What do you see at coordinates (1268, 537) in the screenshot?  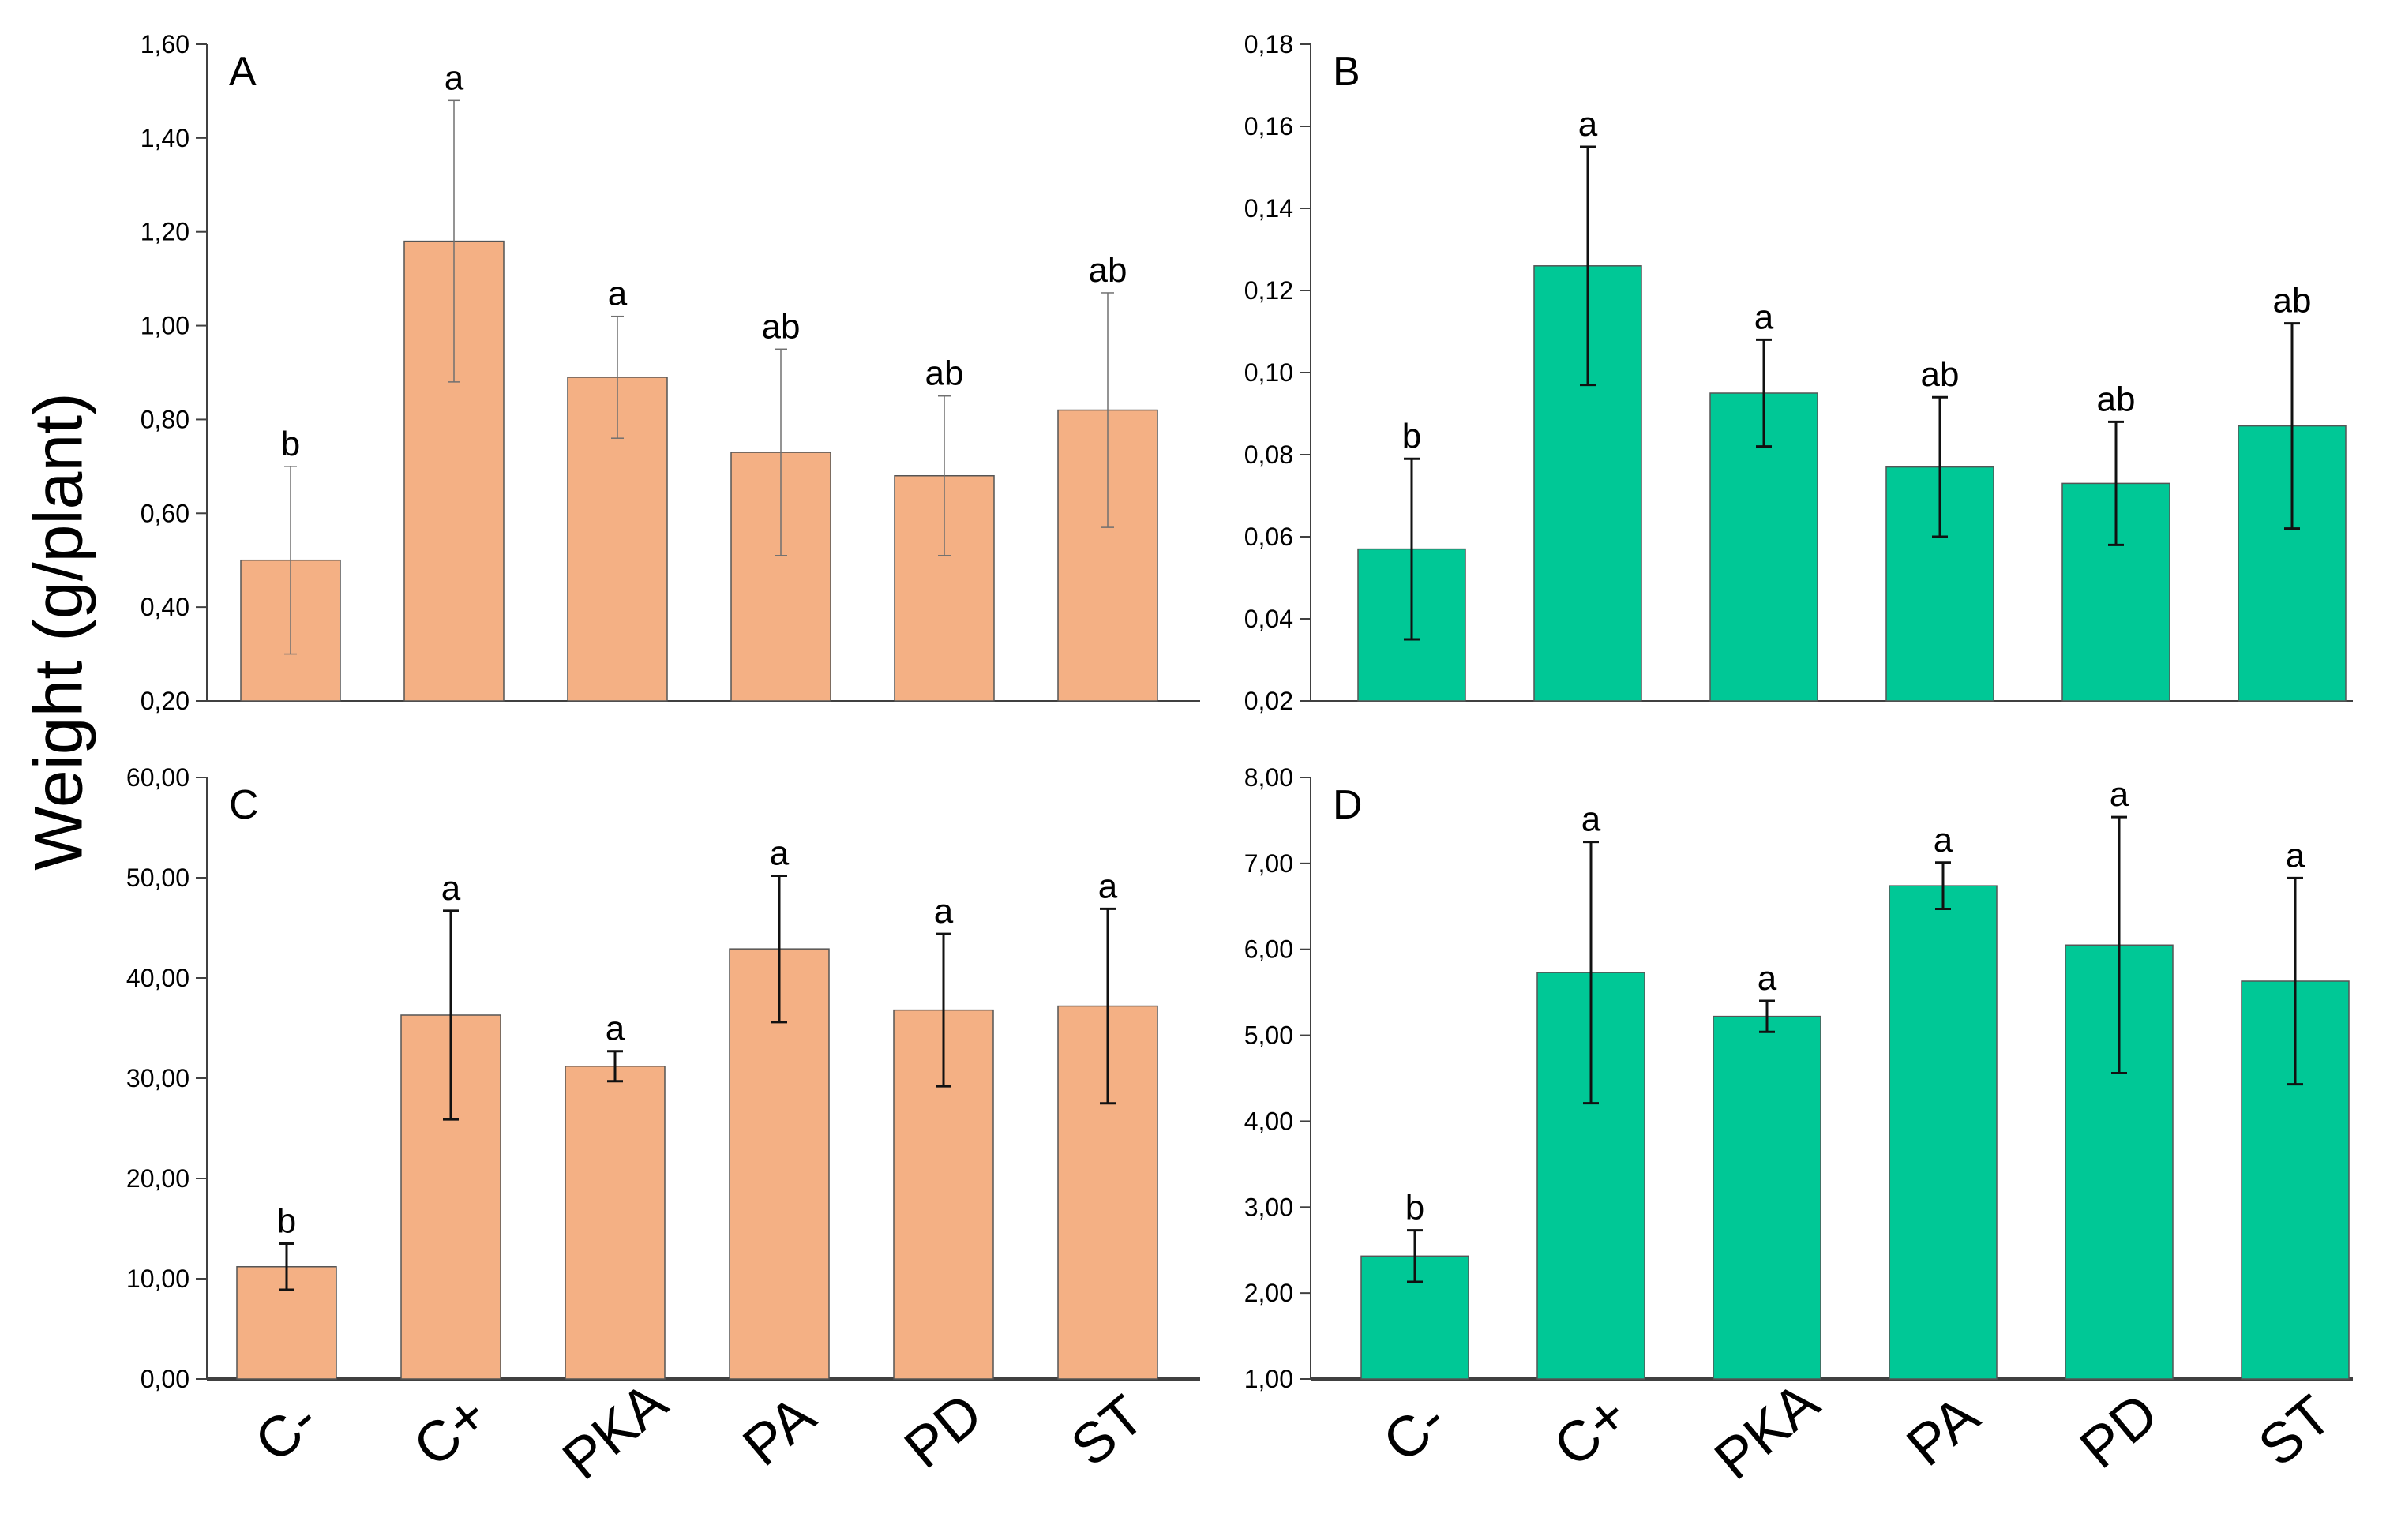 I see `y-tick-label: 0,06` at bounding box center [1268, 537].